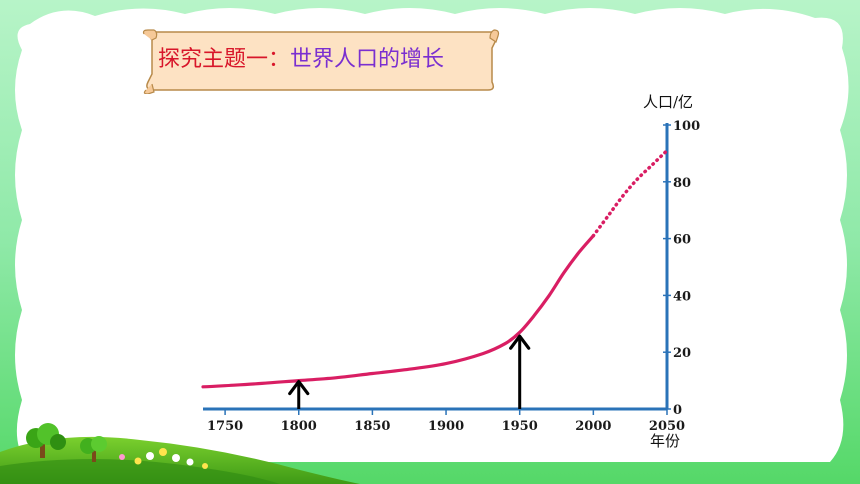 This screenshot has width=860, height=484. What do you see at coordinates (66, 442) in the screenshot?
I see `tree-icon` at bounding box center [66, 442].